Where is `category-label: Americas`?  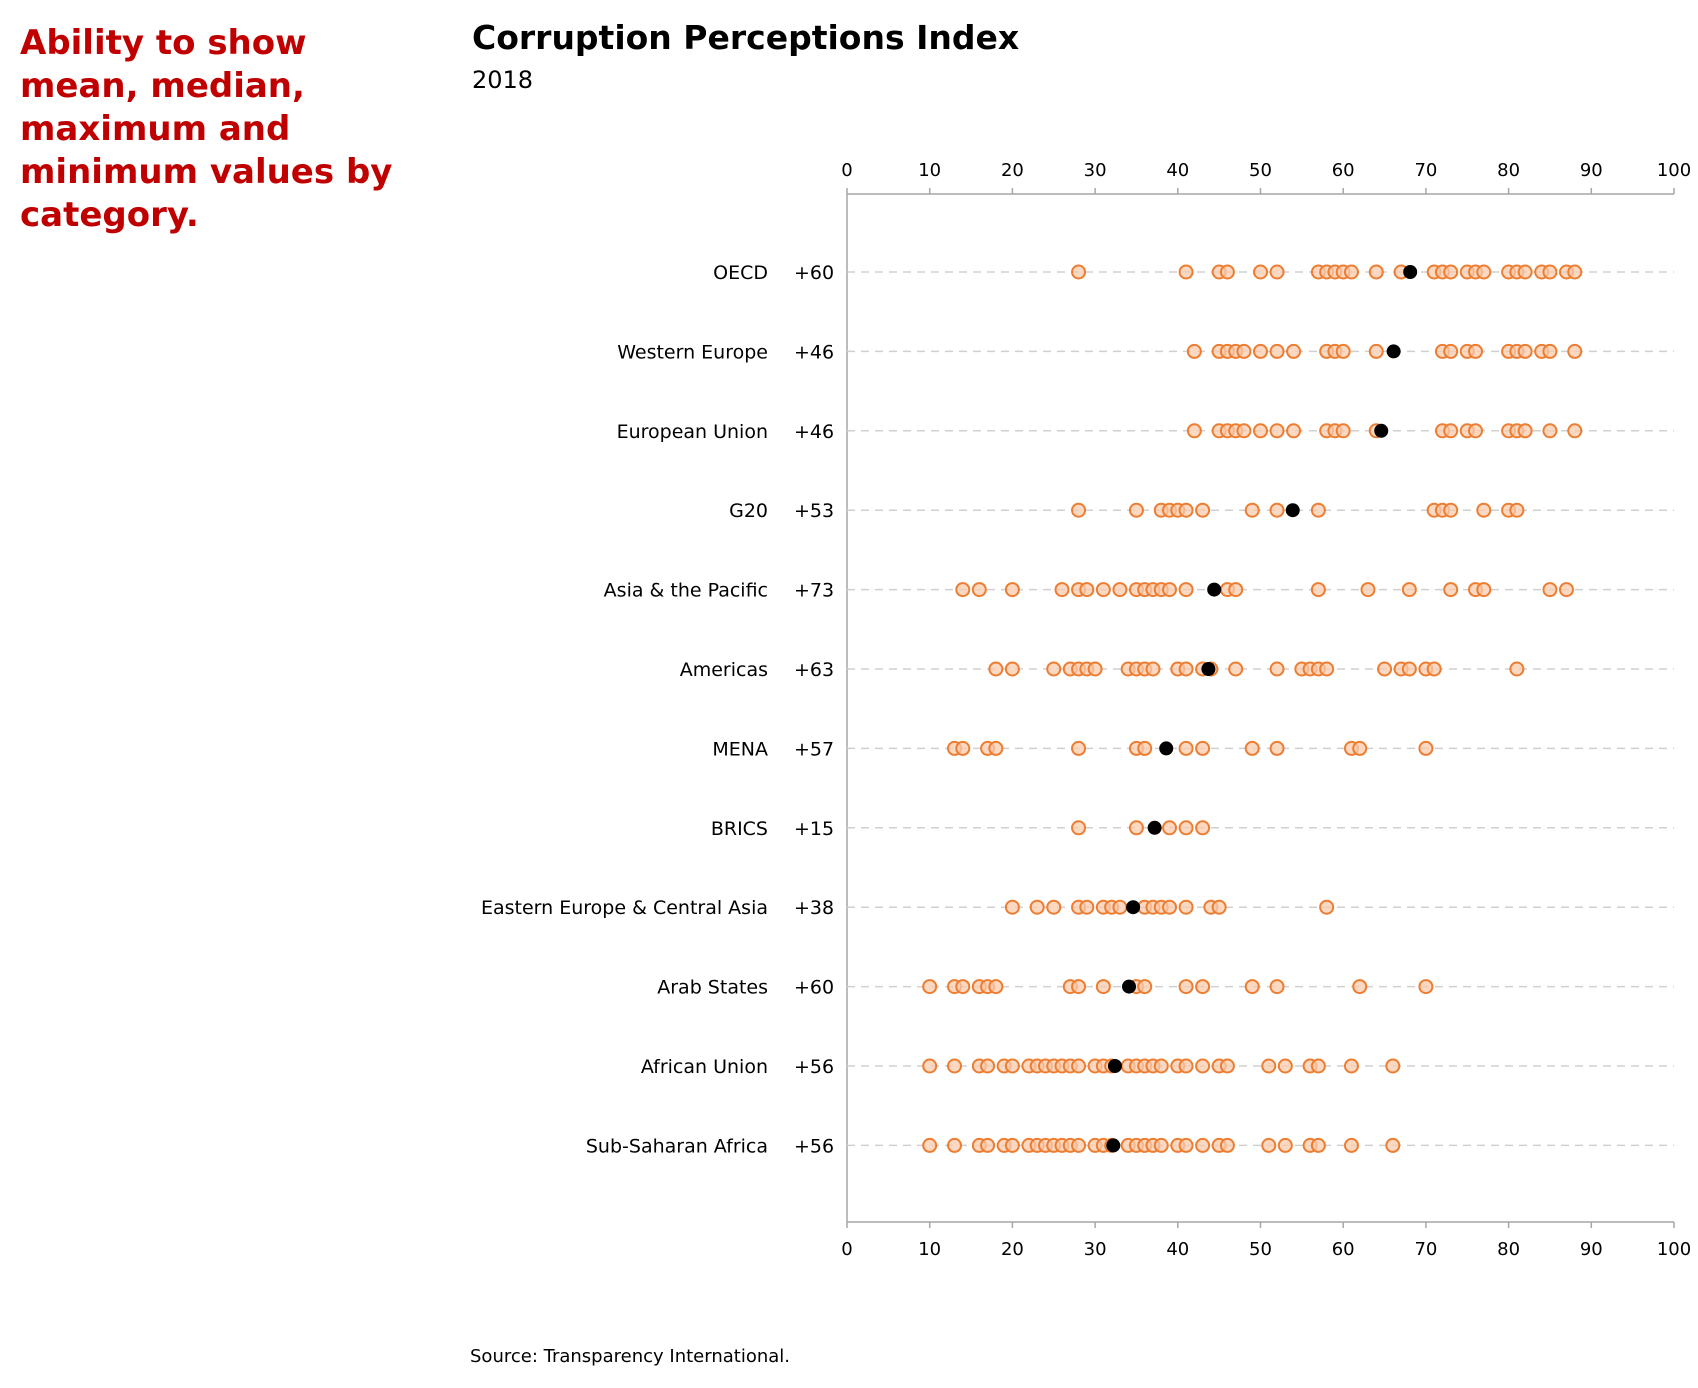 category-label: Americas is located at coordinates (724, 670).